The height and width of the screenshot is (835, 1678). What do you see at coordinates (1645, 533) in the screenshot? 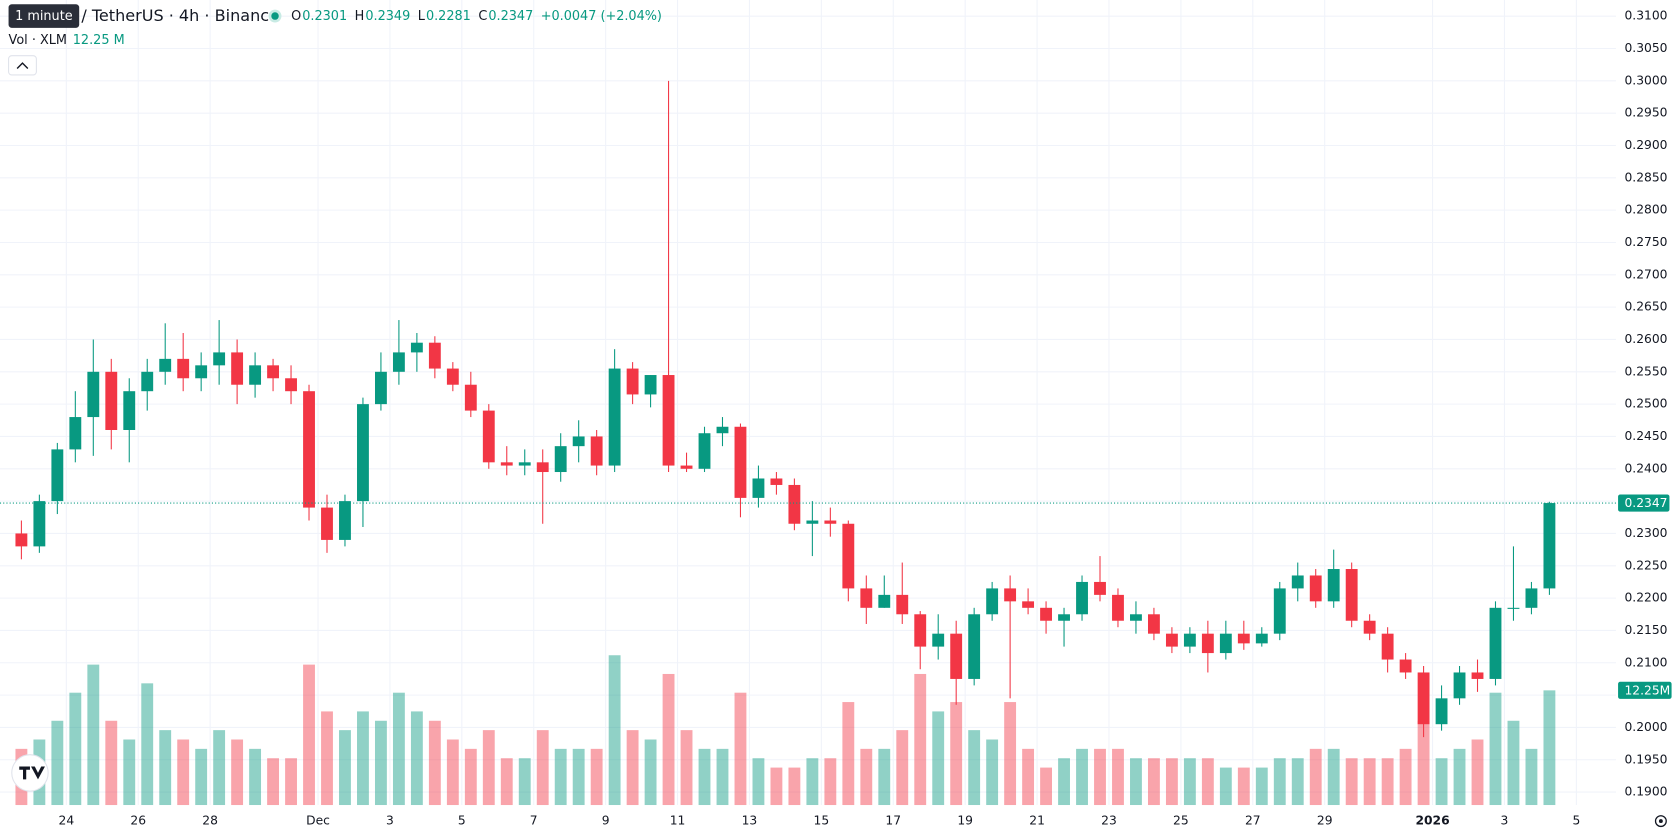
I see `y-tick-label: 0.2300` at bounding box center [1645, 533].